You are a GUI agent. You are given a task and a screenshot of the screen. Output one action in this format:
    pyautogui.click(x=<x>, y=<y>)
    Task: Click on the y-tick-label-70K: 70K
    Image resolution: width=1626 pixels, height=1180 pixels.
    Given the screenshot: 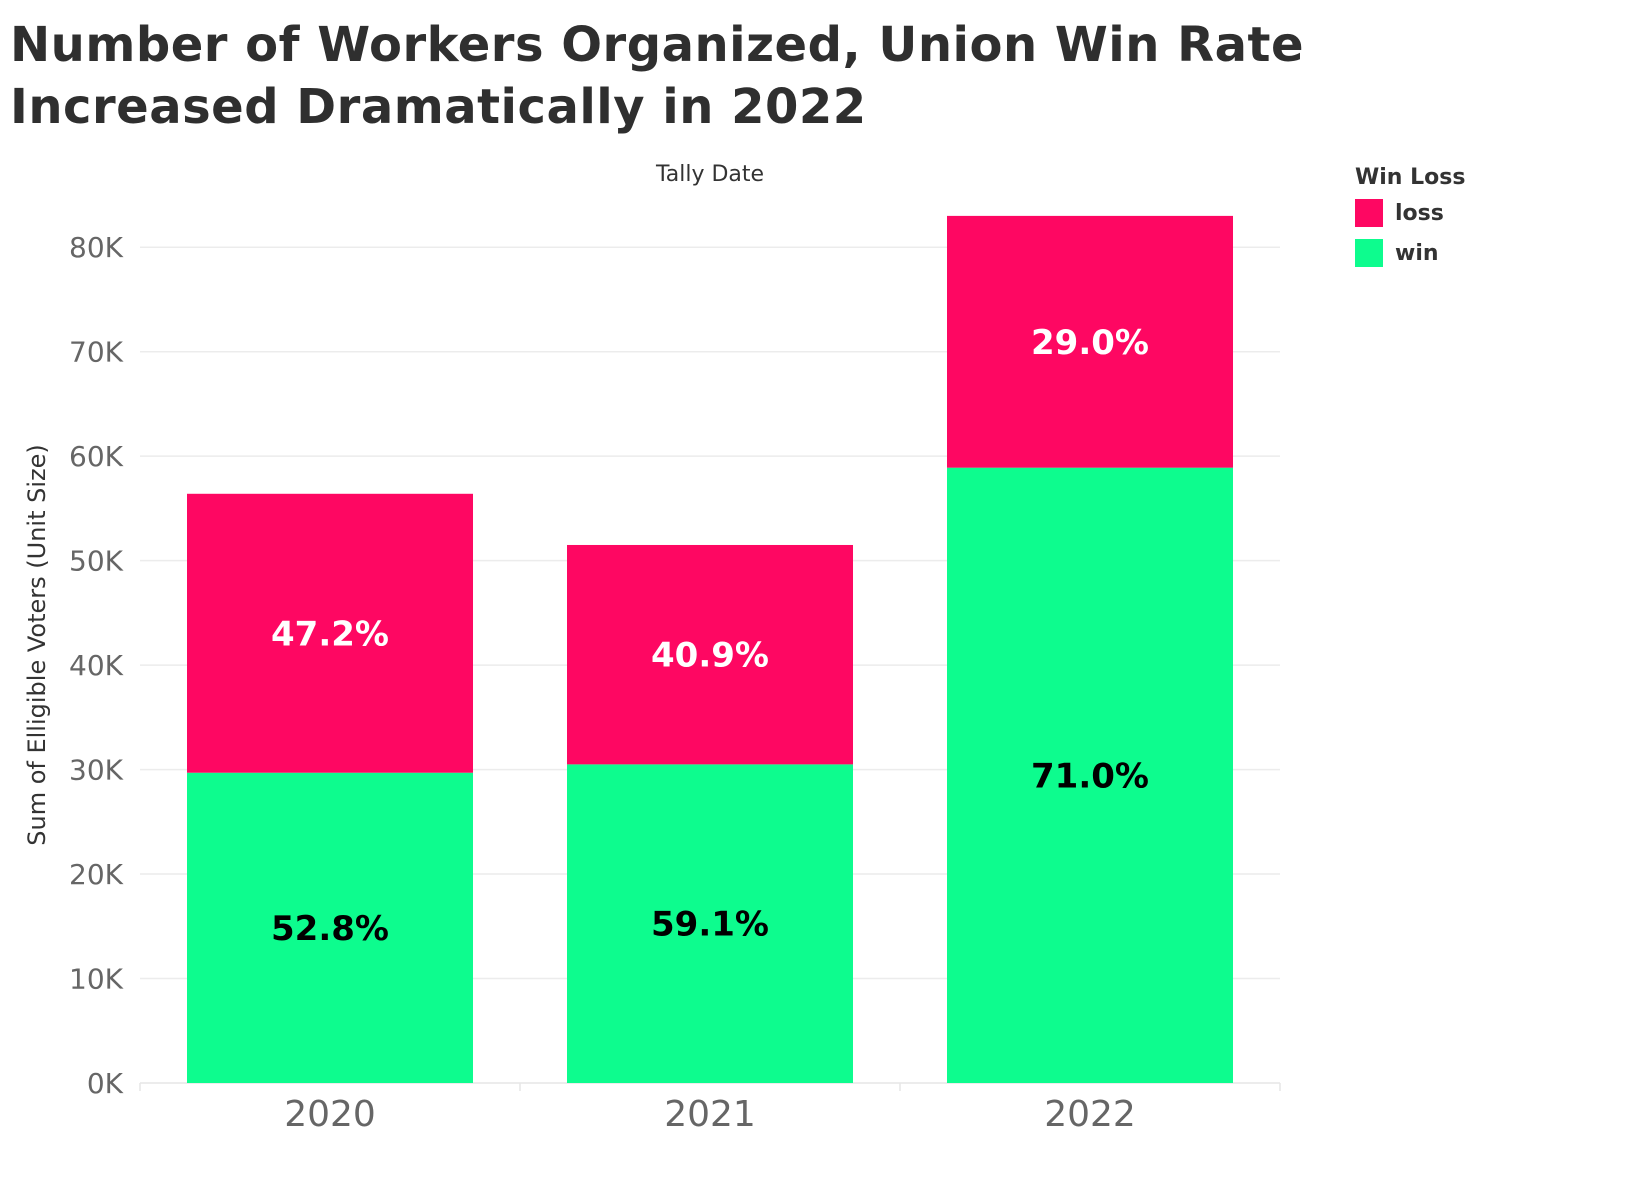 What is the action you would take?
    pyautogui.click(x=96, y=352)
    